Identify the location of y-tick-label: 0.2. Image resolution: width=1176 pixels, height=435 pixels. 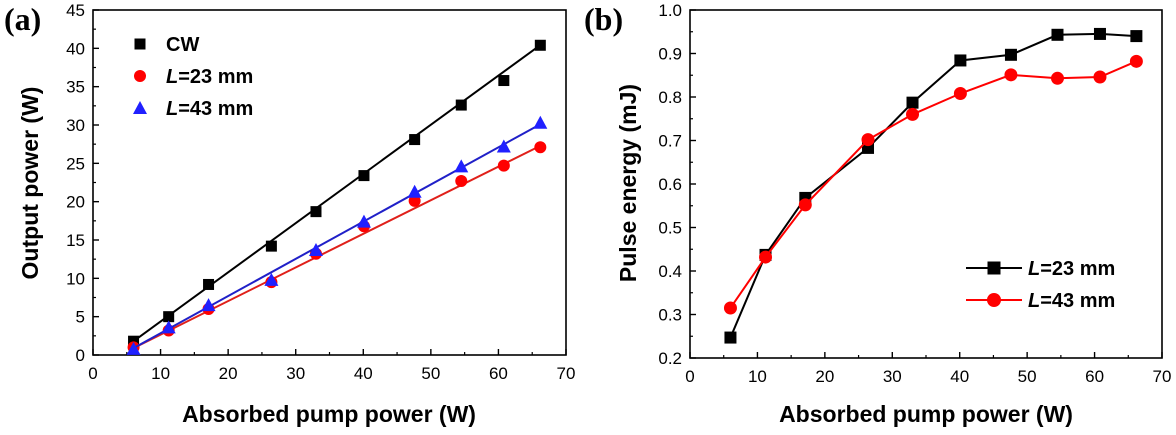
(670, 358).